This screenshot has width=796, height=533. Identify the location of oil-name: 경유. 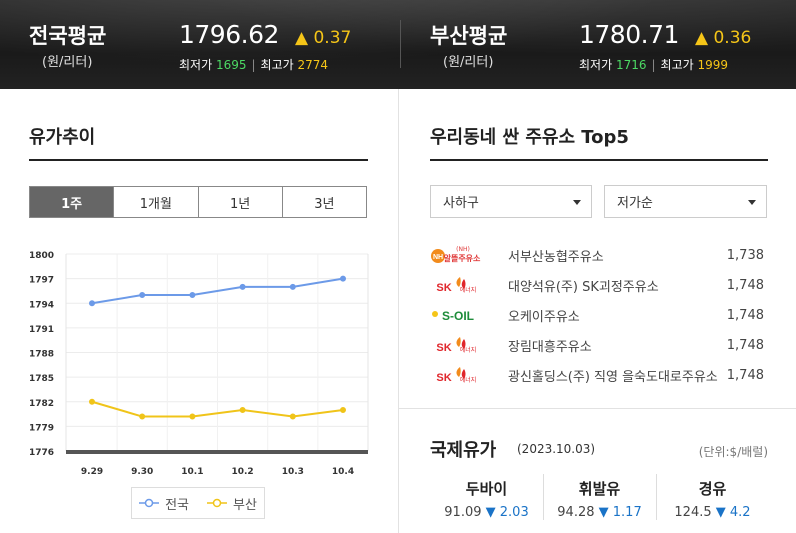
(712, 489).